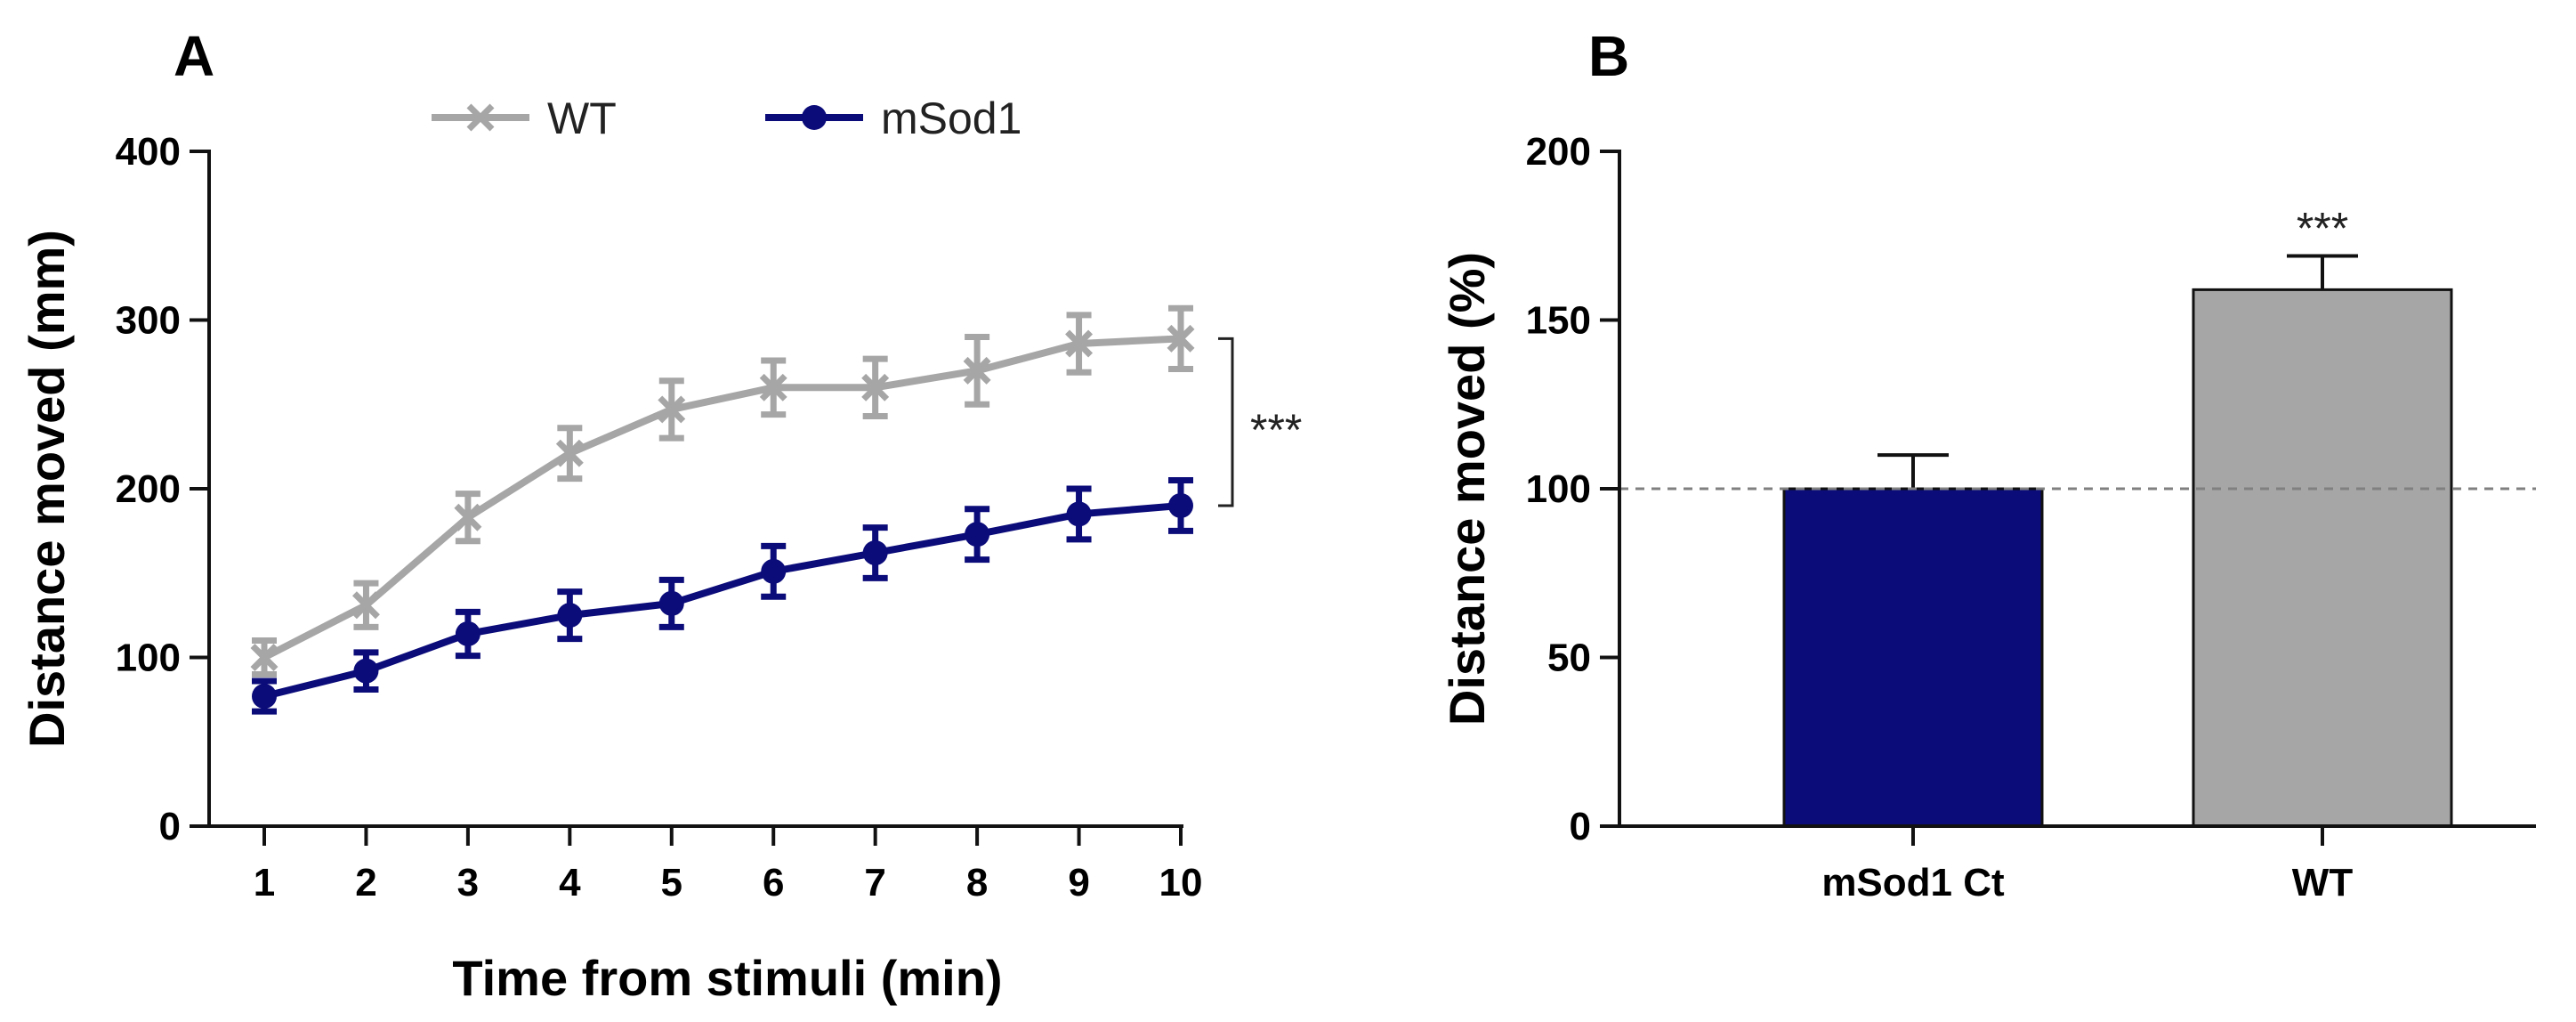 Image resolution: width=2576 pixels, height=1022 pixels. Describe the element at coordinates (194, 56) in the screenshot. I see `panel-a-label: A` at that location.